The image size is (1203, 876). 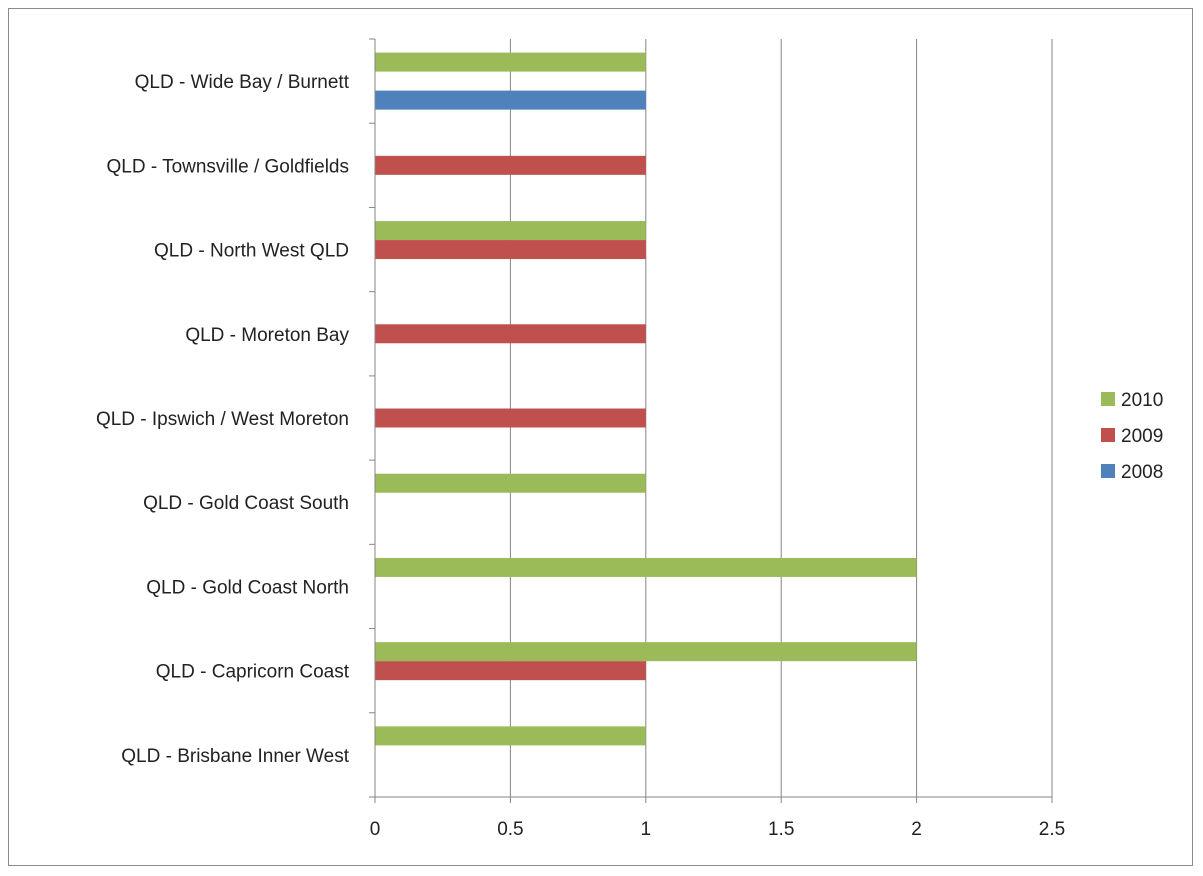 What do you see at coordinates (1108, 435) in the screenshot?
I see `legend-swatch-2009` at bounding box center [1108, 435].